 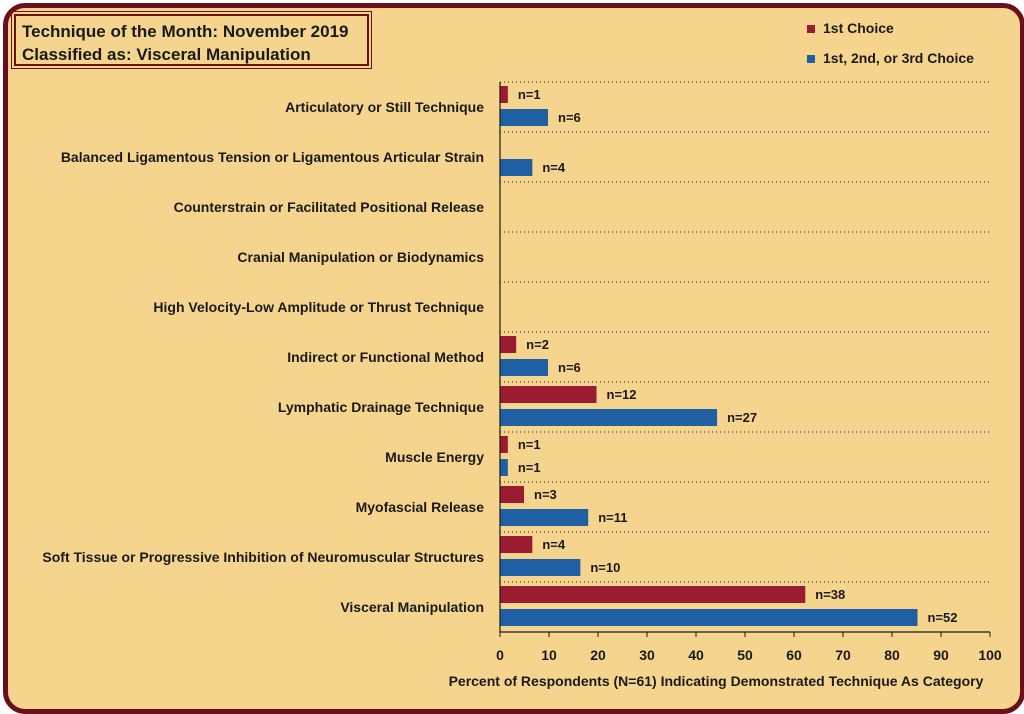 I want to click on category-label: Muscle Energy, so click(x=434, y=457).